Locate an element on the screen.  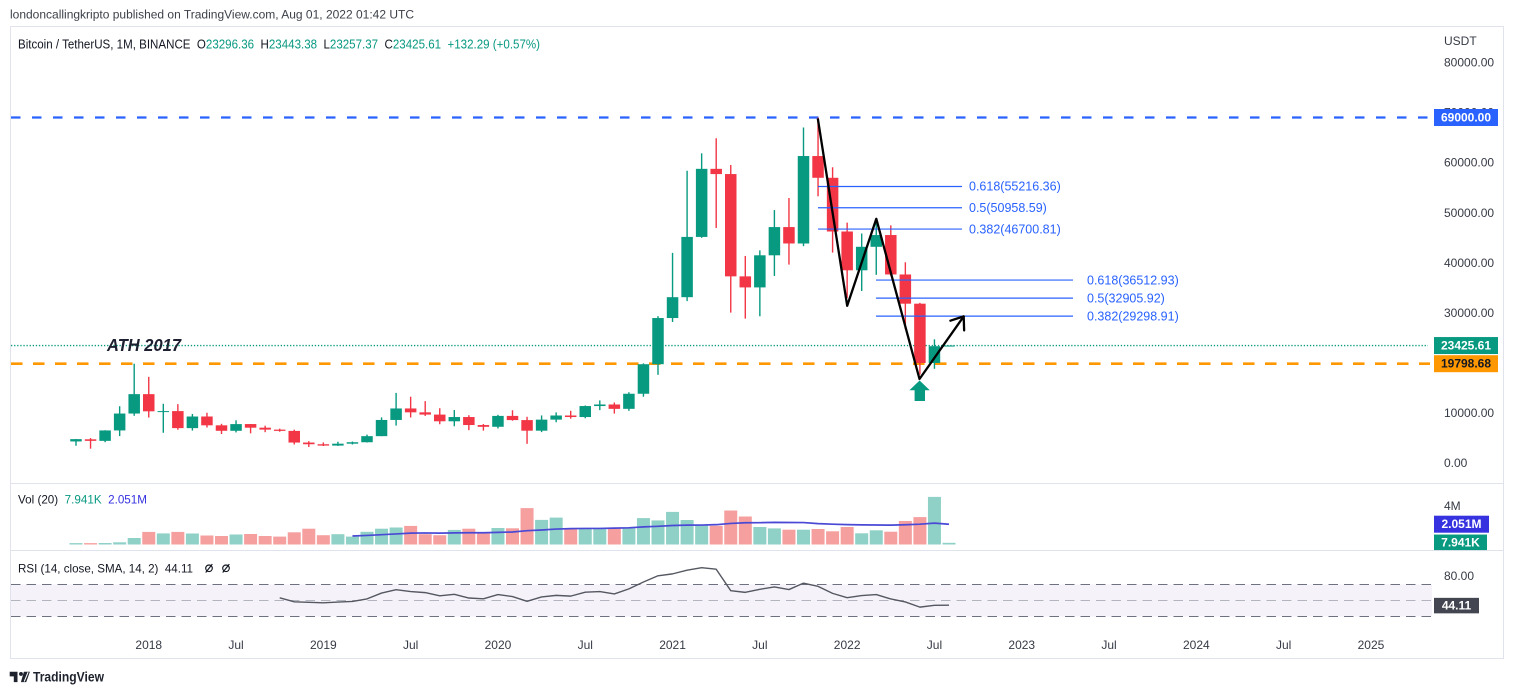
svg-text: 2025 is located at coordinates (1371, 645).